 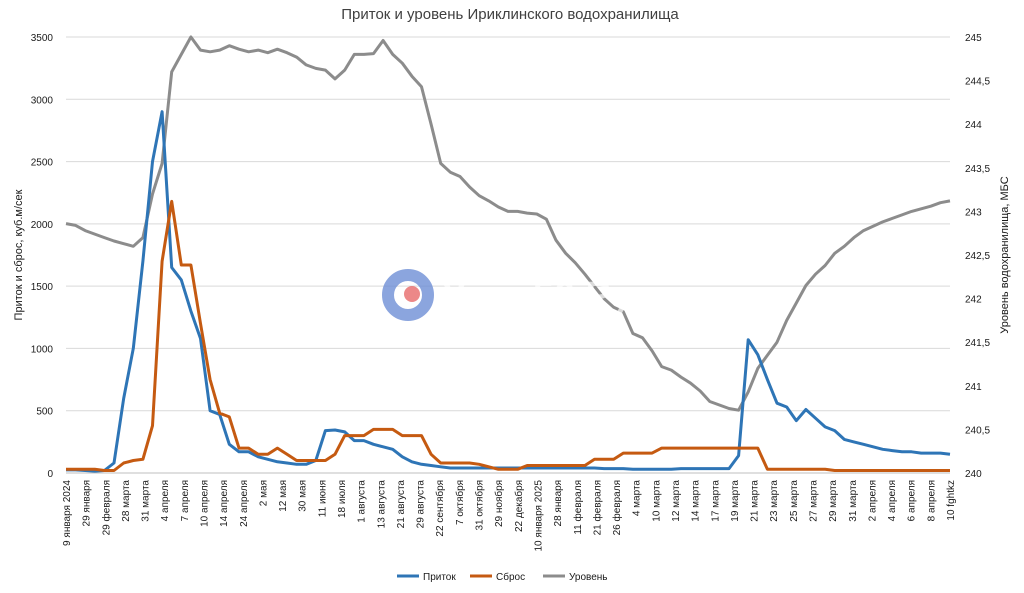 I want to click on x-tick-label: 28 марта, so click(x=126, y=501).